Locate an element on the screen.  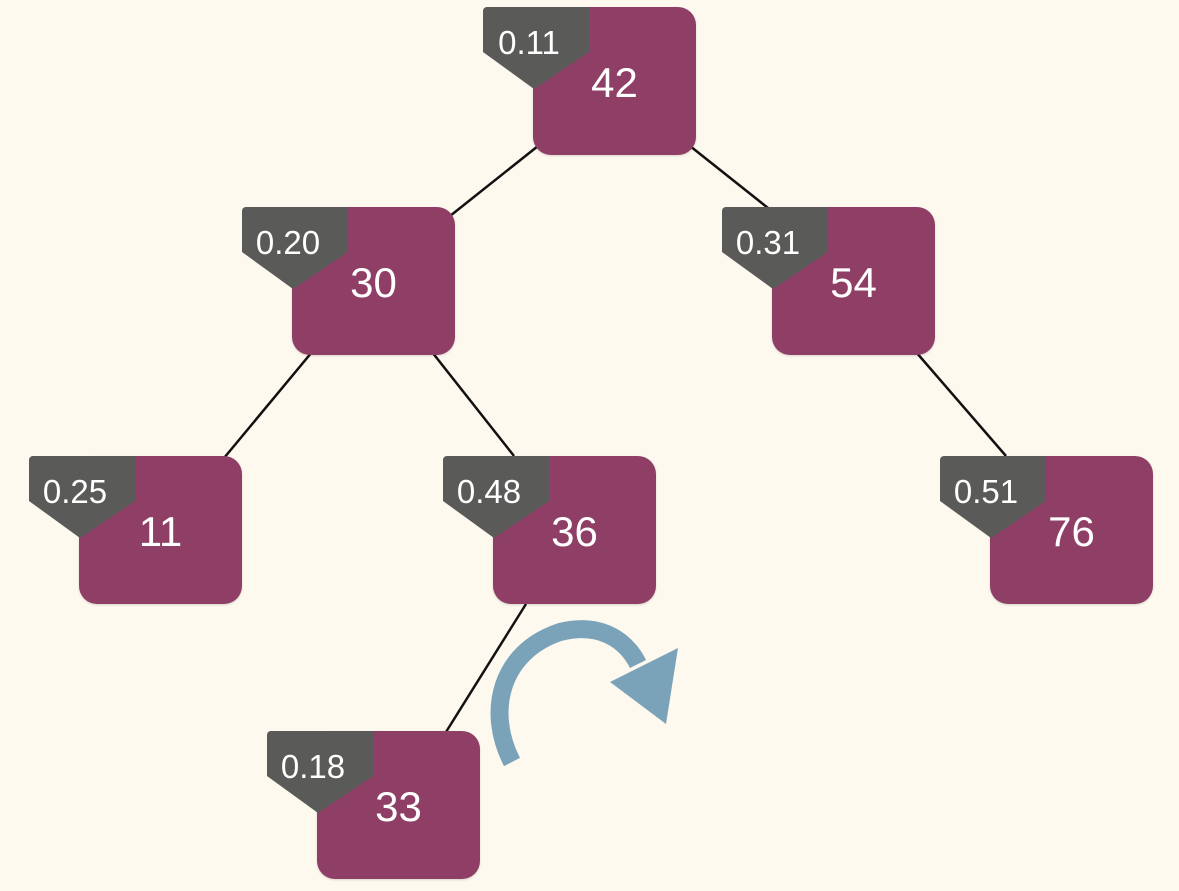
tree-node-76: 0.51 76 is located at coordinates (1046, 531).